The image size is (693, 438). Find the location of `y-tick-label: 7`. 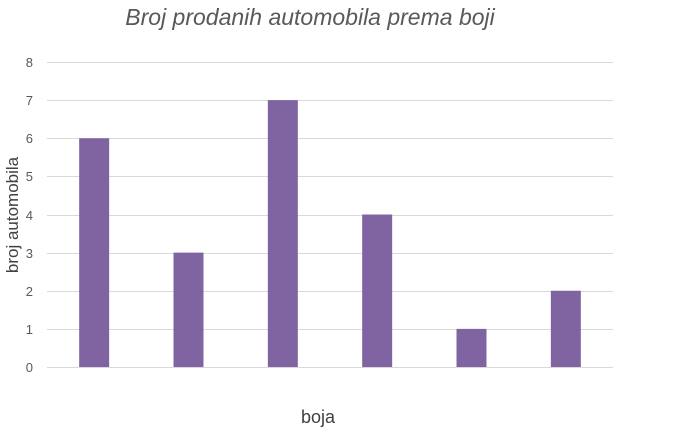

y-tick-label: 7 is located at coordinates (29, 100).